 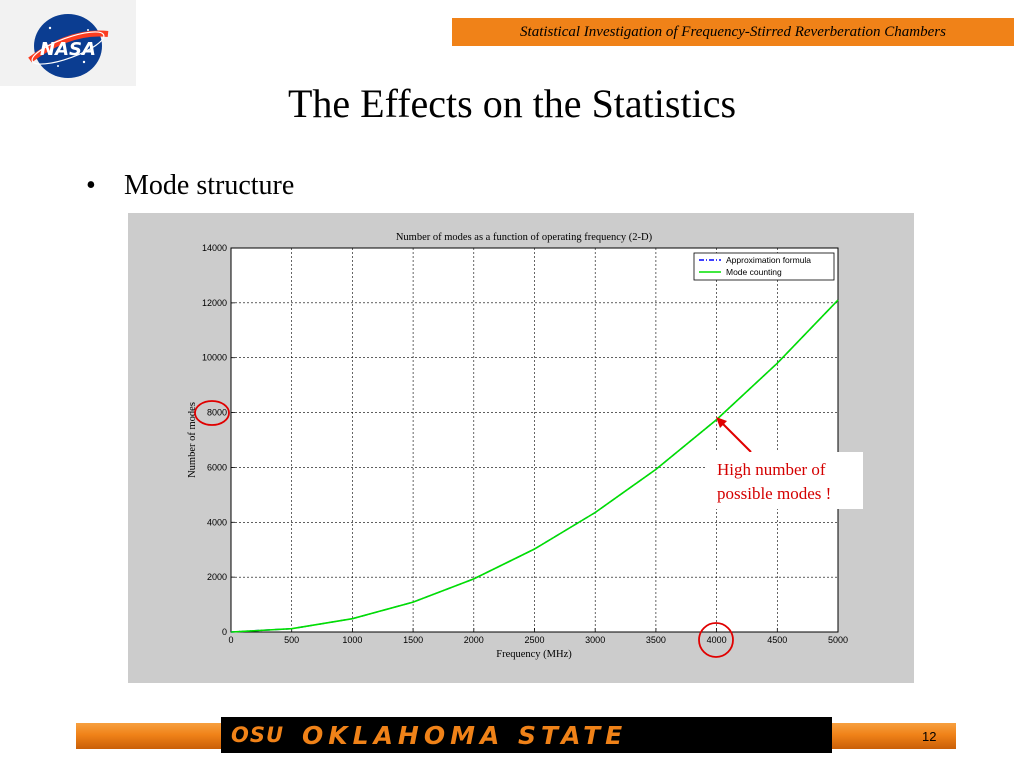 I want to click on x-tick-label: 2000, so click(x=474, y=640).